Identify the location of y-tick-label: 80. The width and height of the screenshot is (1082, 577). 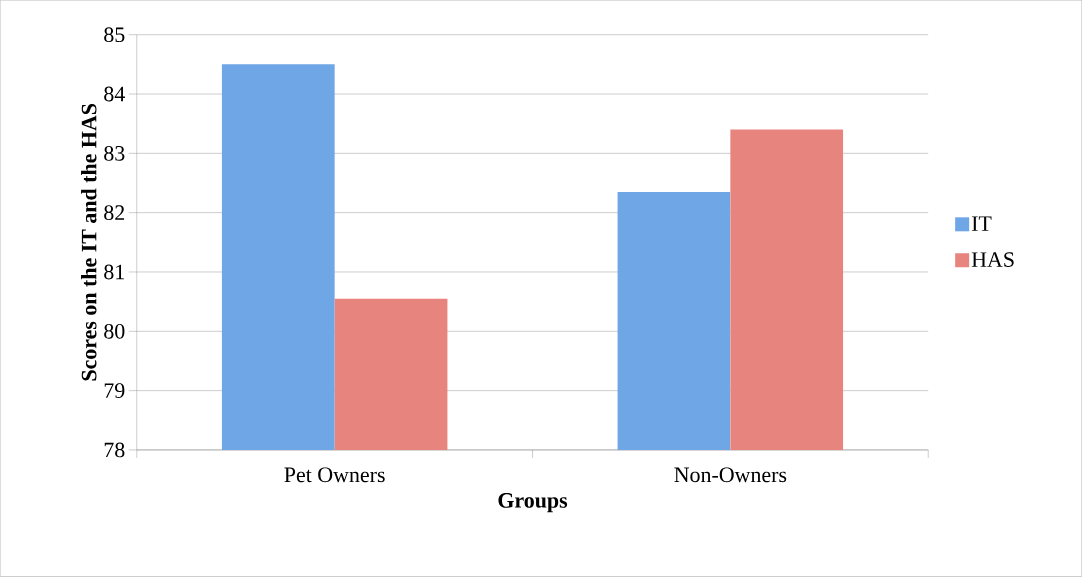
(114, 331).